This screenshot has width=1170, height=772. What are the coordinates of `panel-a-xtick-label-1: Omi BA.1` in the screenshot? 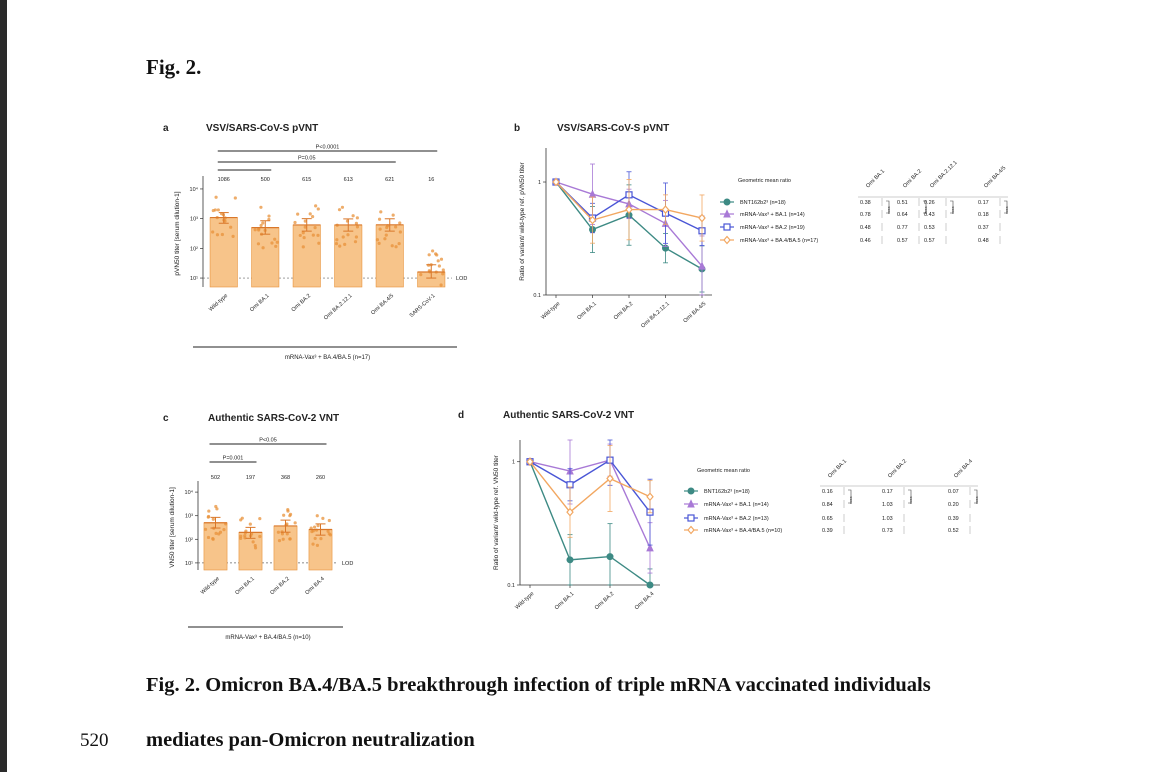 It's located at (260, 303).